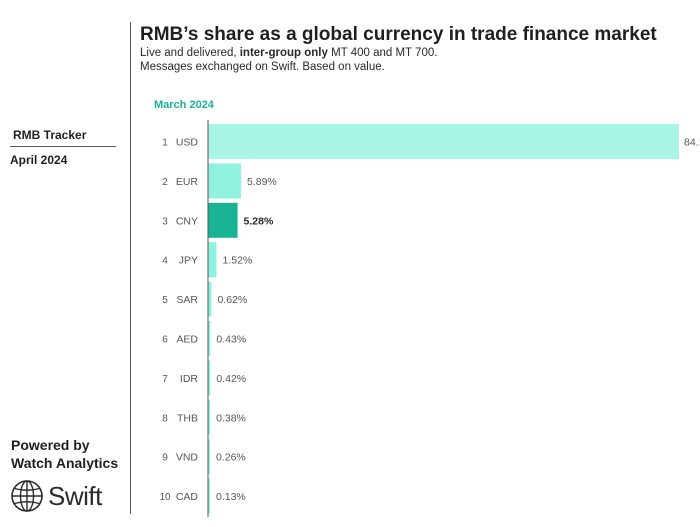  What do you see at coordinates (165, 497) in the screenshot?
I see `rank-label: 10` at bounding box center [165, 497].